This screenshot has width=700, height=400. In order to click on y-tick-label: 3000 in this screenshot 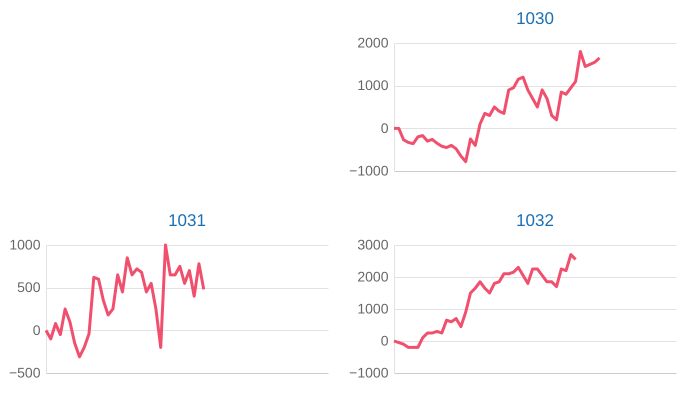, I will do `click(373, 244)`.